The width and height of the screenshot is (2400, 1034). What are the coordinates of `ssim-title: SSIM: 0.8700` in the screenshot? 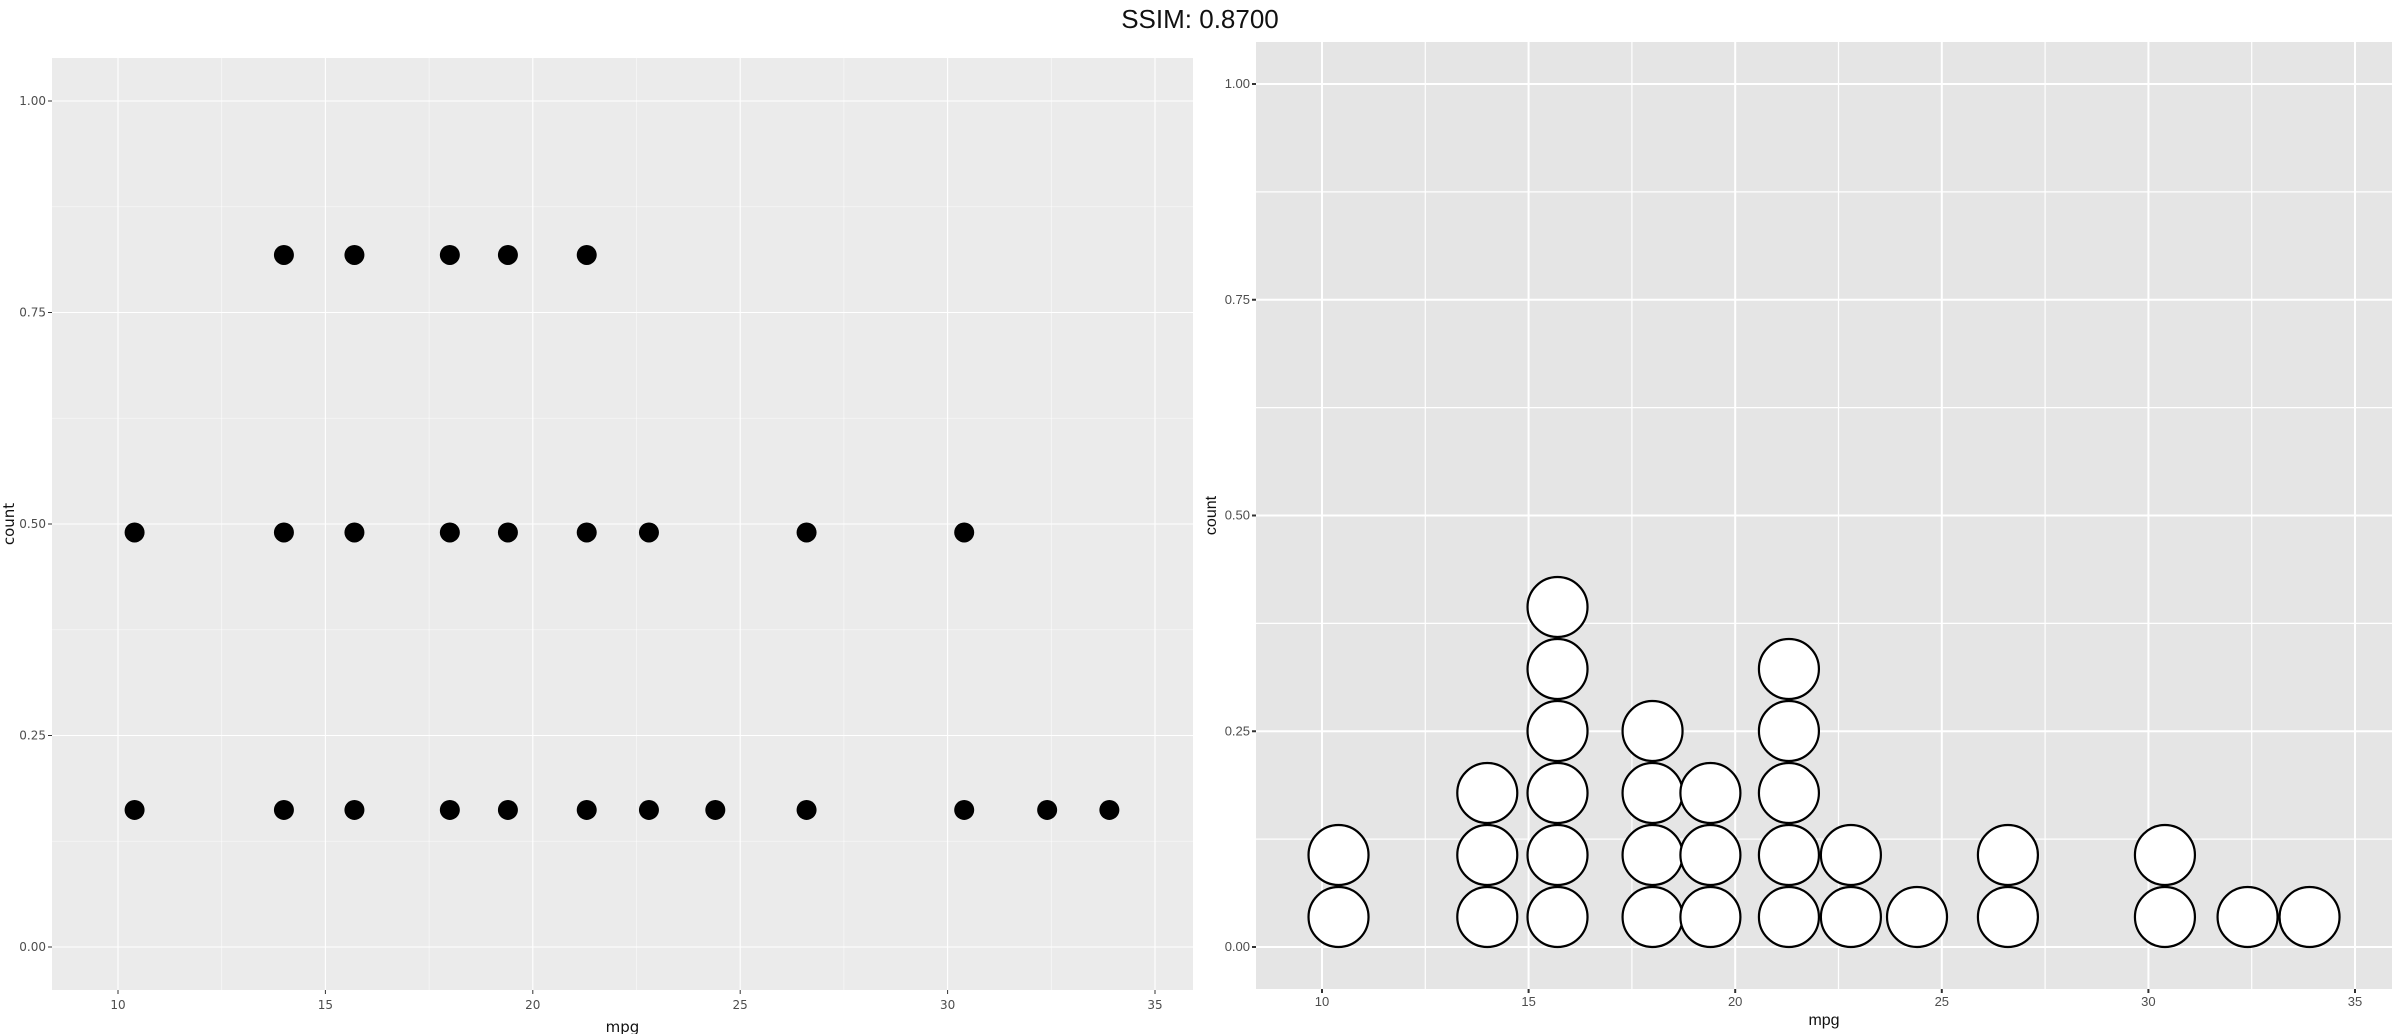 It's located at (1200, 19).